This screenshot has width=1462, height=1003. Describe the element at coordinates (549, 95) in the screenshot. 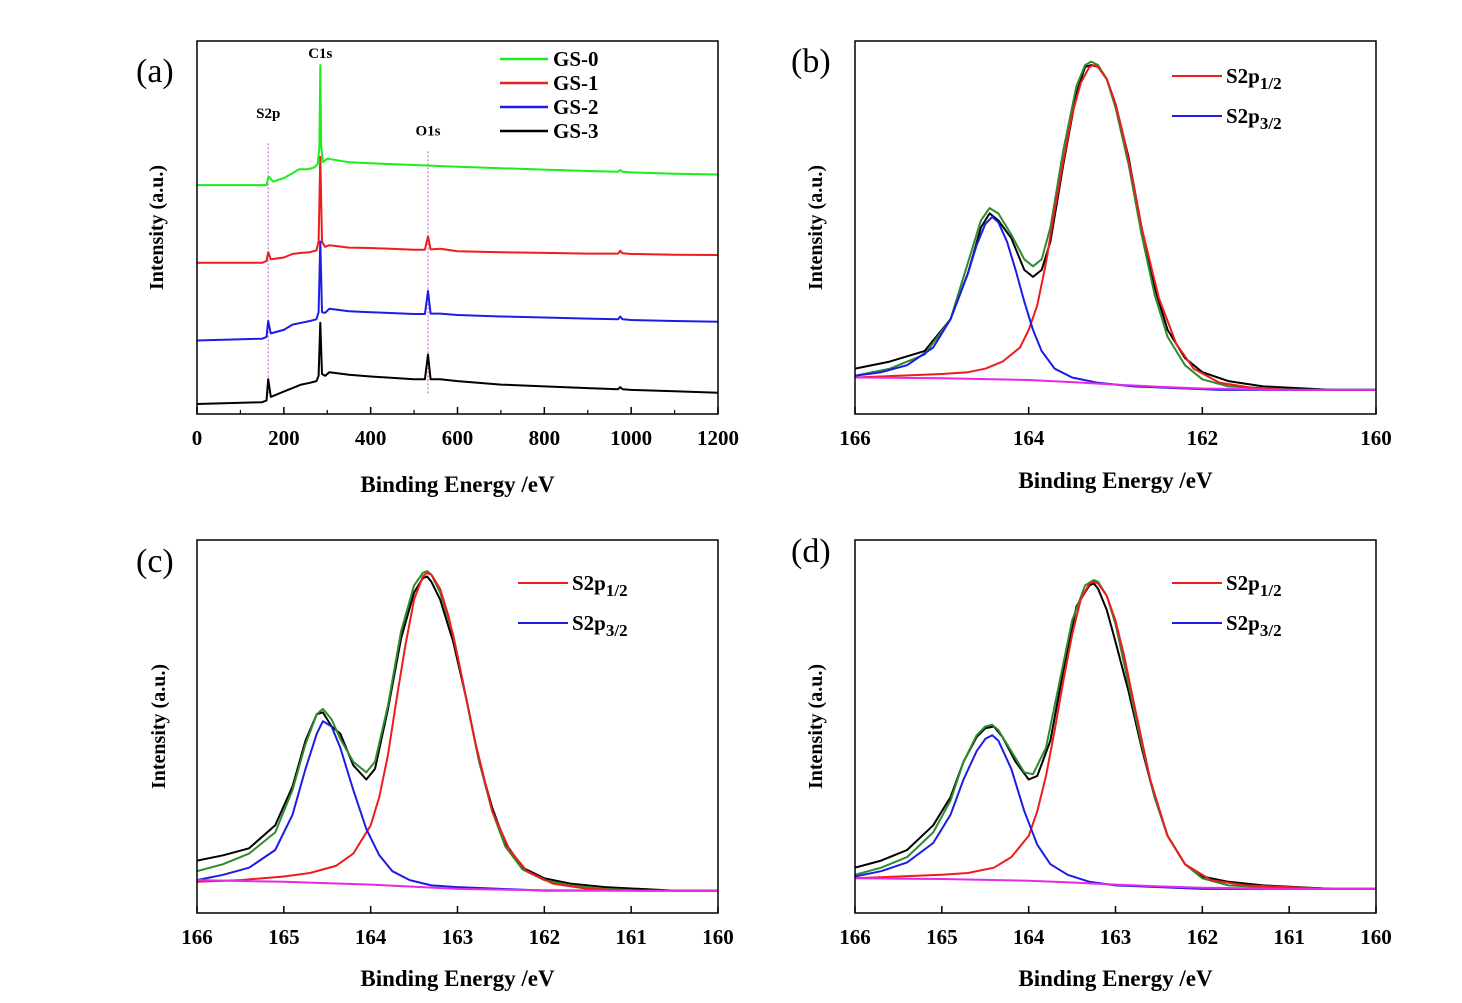

I see `legend: GS-0GS-1GS-2GS-3` at that location.